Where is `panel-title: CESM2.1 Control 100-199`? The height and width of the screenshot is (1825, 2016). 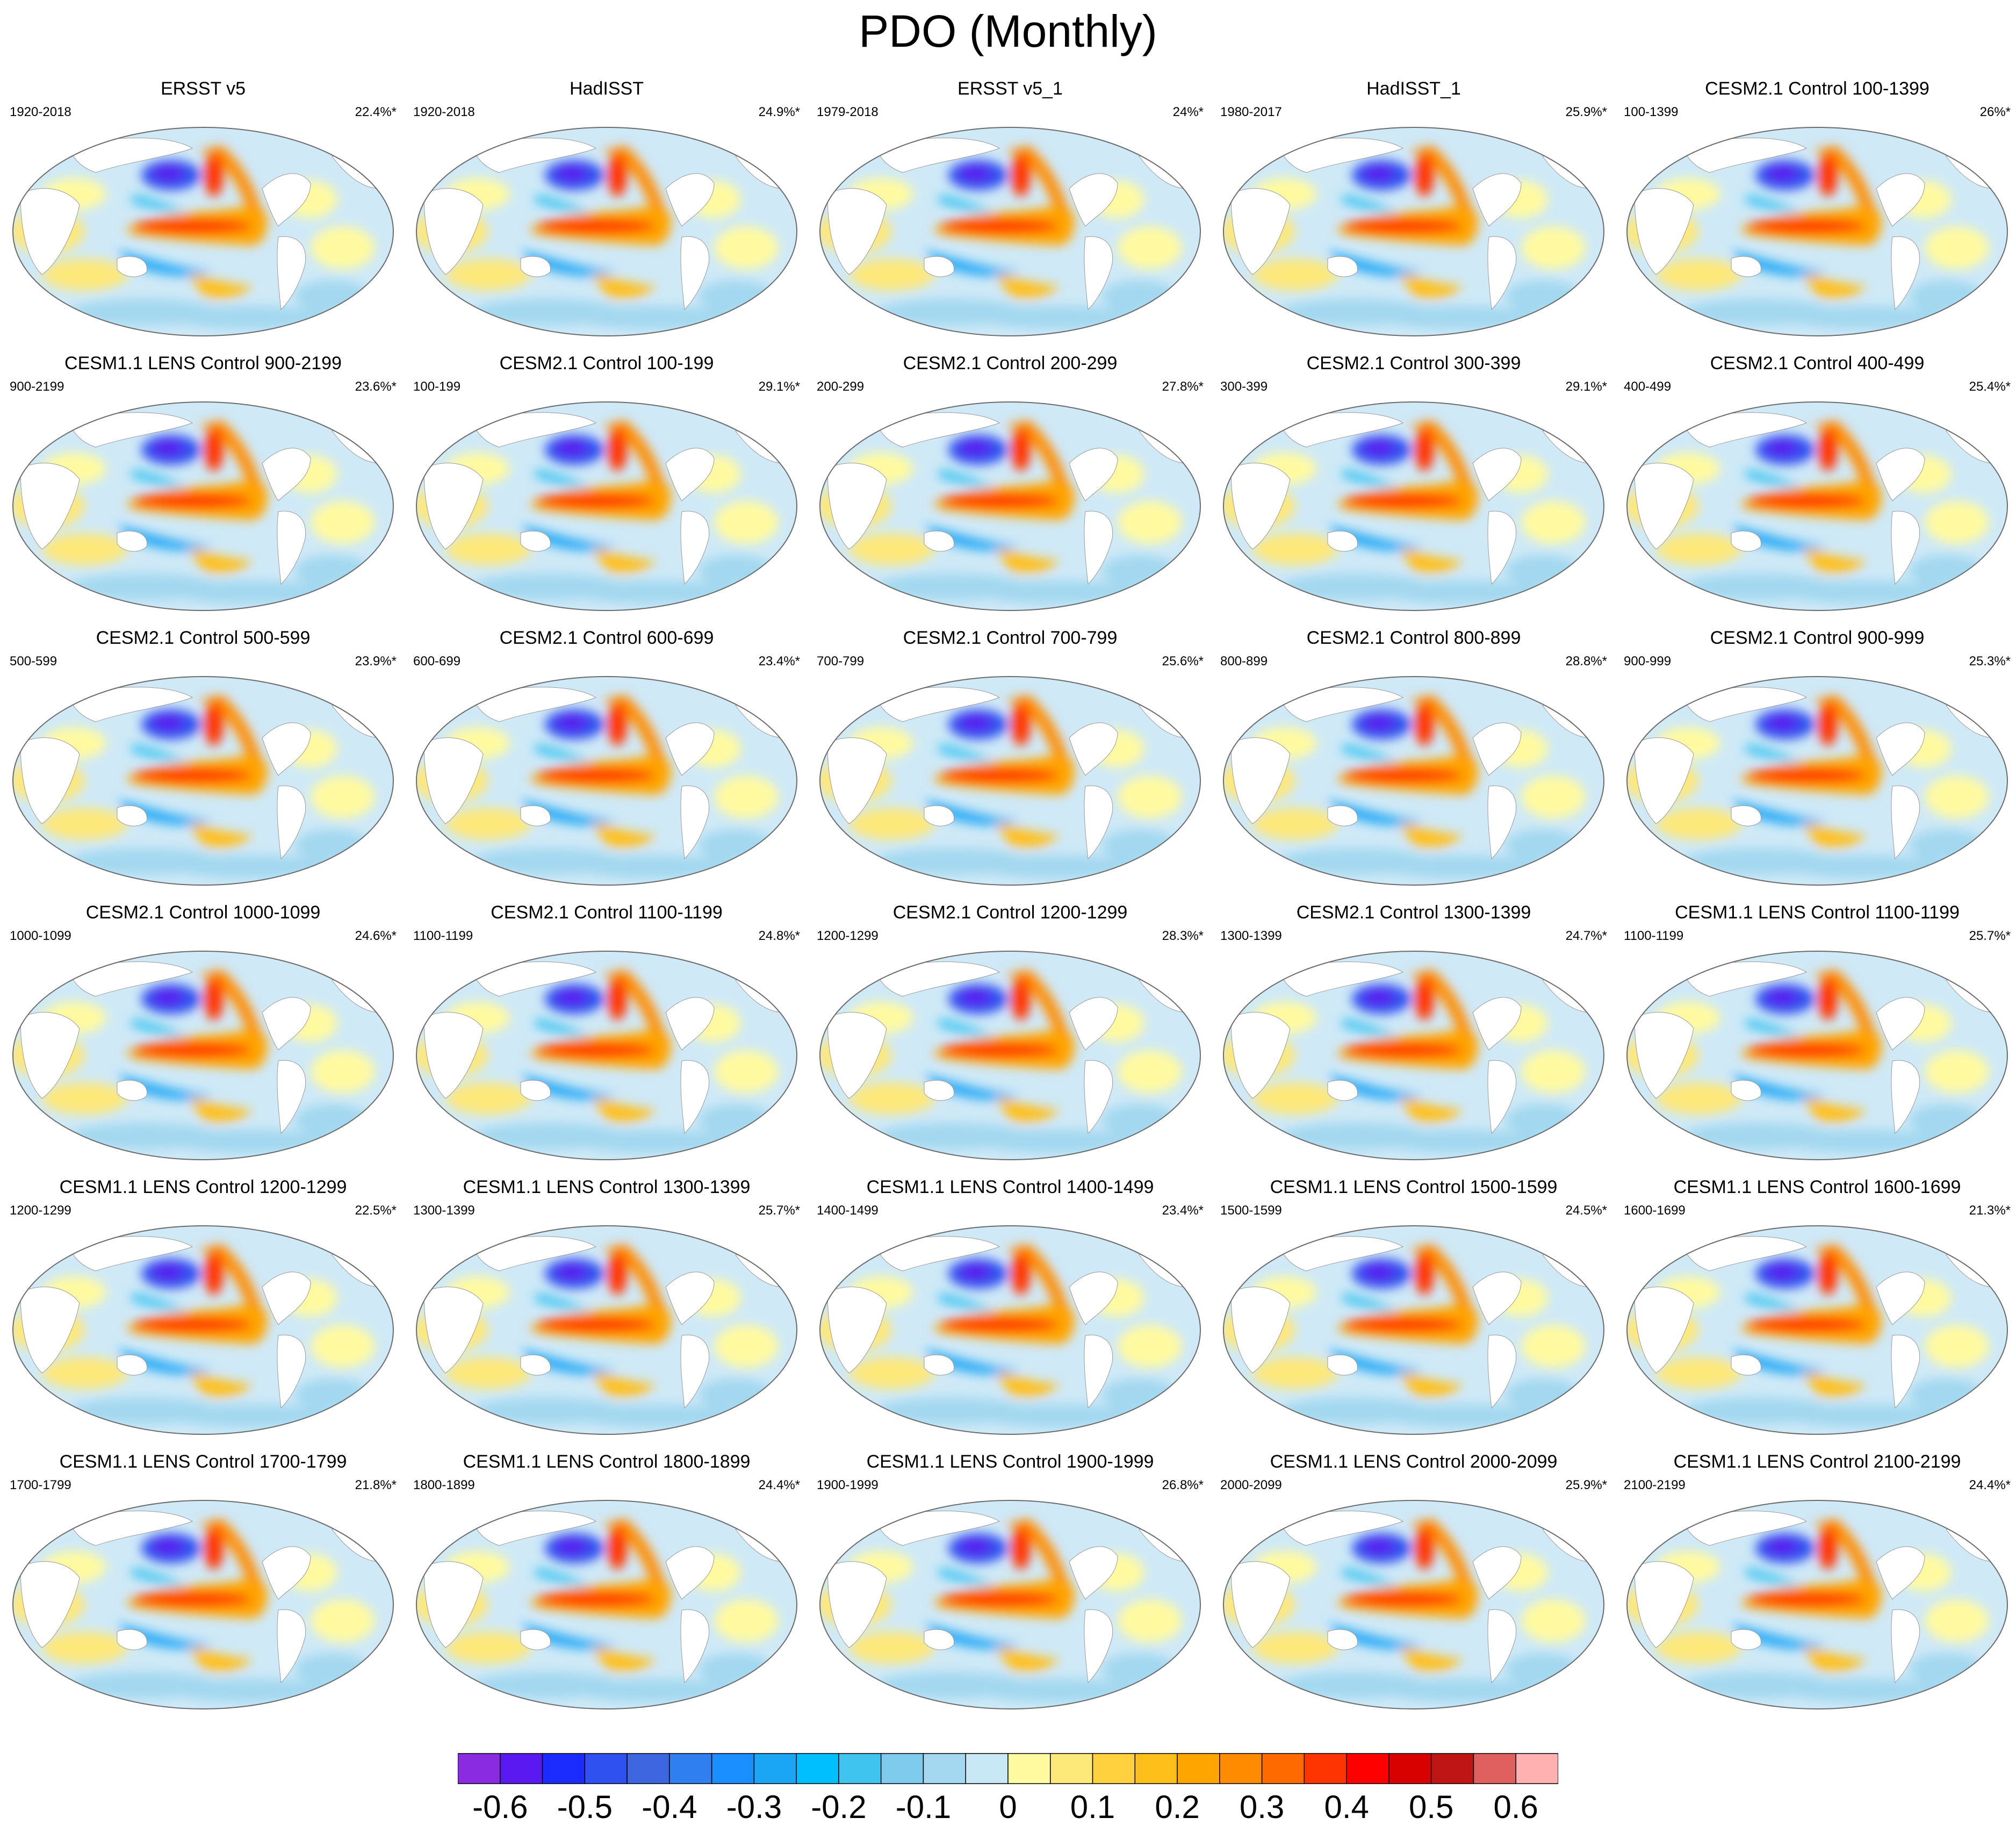 panel-title: CESM2.1 Control 100-199 is located at coordinates (606, 363).